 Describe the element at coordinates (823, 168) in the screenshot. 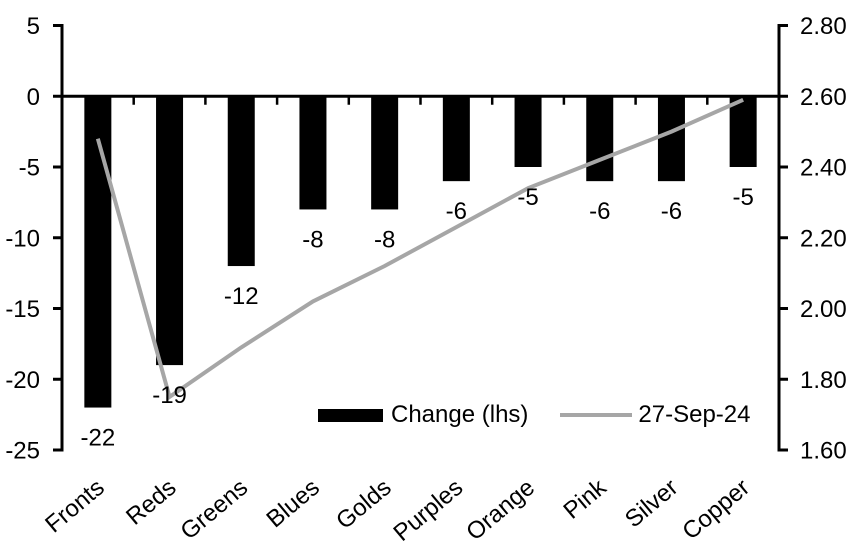

I see `right-axis-tick-label: 2.40` at that location.